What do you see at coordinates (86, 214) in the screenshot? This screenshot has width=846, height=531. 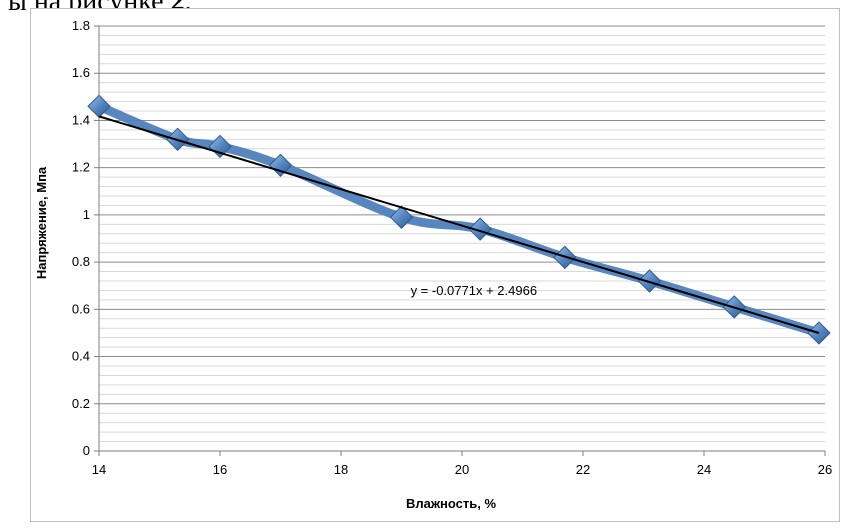 I see `y-tick-label: 1` at bounding box center [86, 214].